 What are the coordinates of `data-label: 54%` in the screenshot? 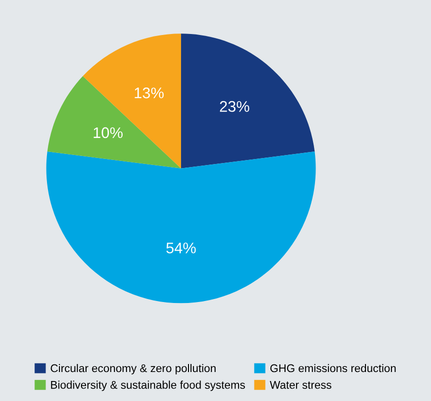 It's located at (181, 248).